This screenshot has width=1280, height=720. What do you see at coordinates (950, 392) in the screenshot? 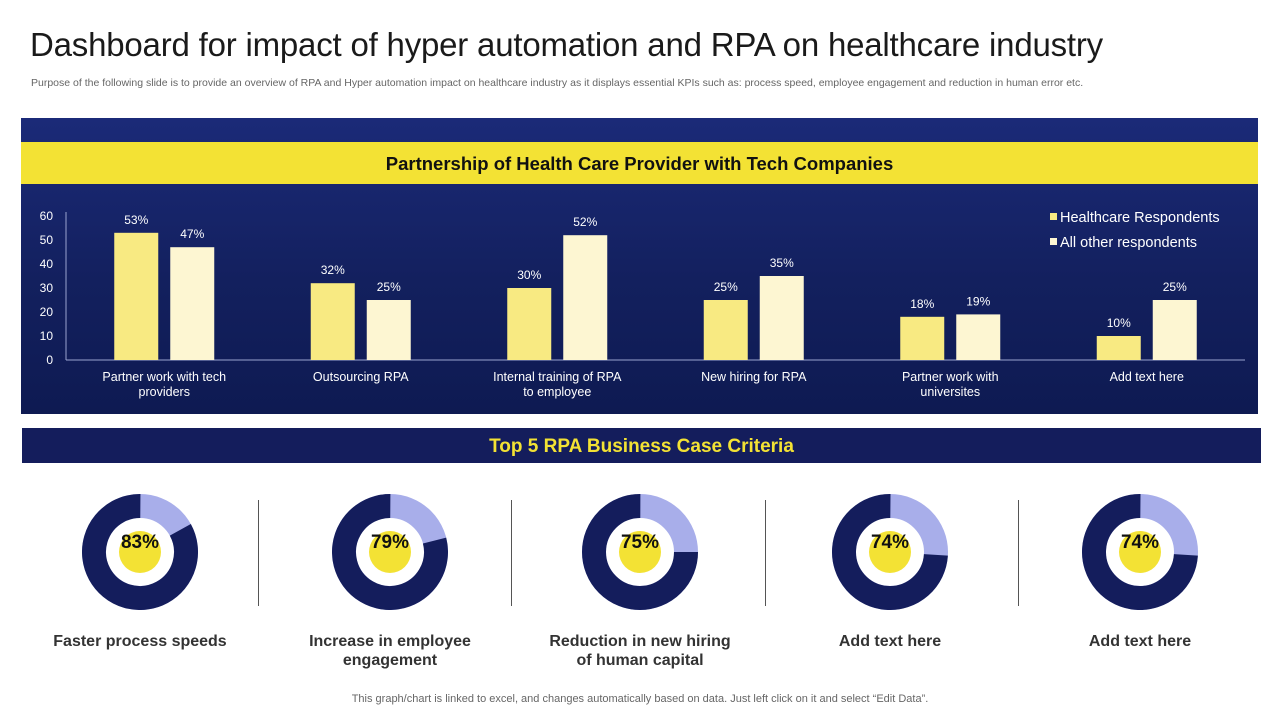
I see `x-tick-label-line: universites` at bounding box center [950, 392].